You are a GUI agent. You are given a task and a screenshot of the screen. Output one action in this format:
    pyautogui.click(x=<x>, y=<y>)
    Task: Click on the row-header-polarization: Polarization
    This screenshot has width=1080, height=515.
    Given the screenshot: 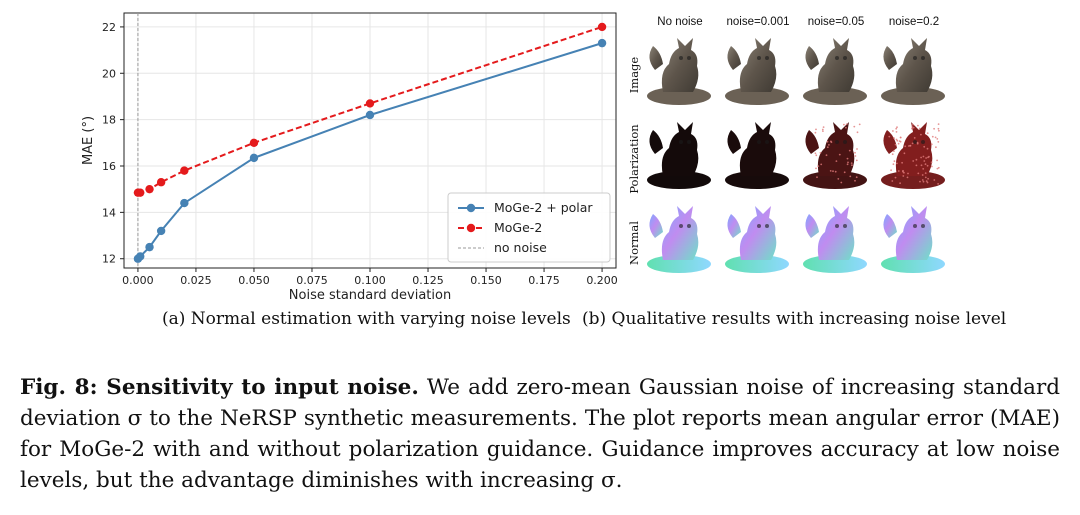 What is the action you would take?
    pyautogui.click(x=634, y=159)
    